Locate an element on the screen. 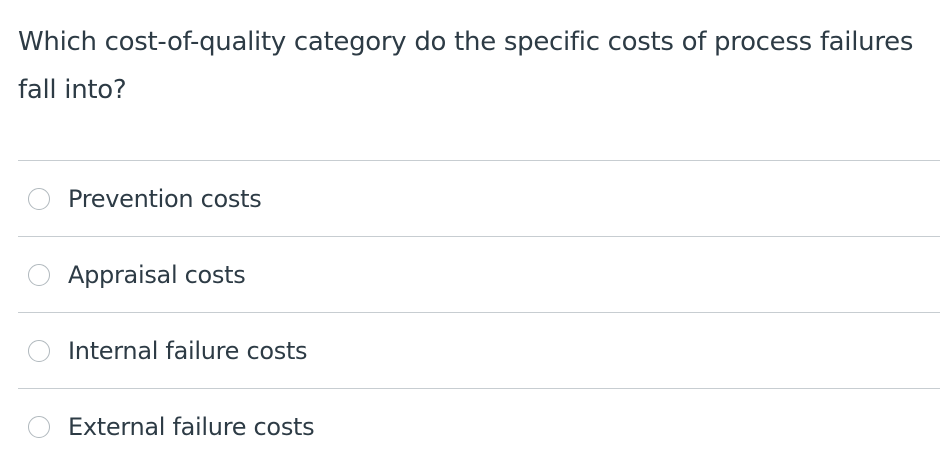 This screenshot has width=946, height=476. option-label: Prevention costs is located at coordinates (165, 198).